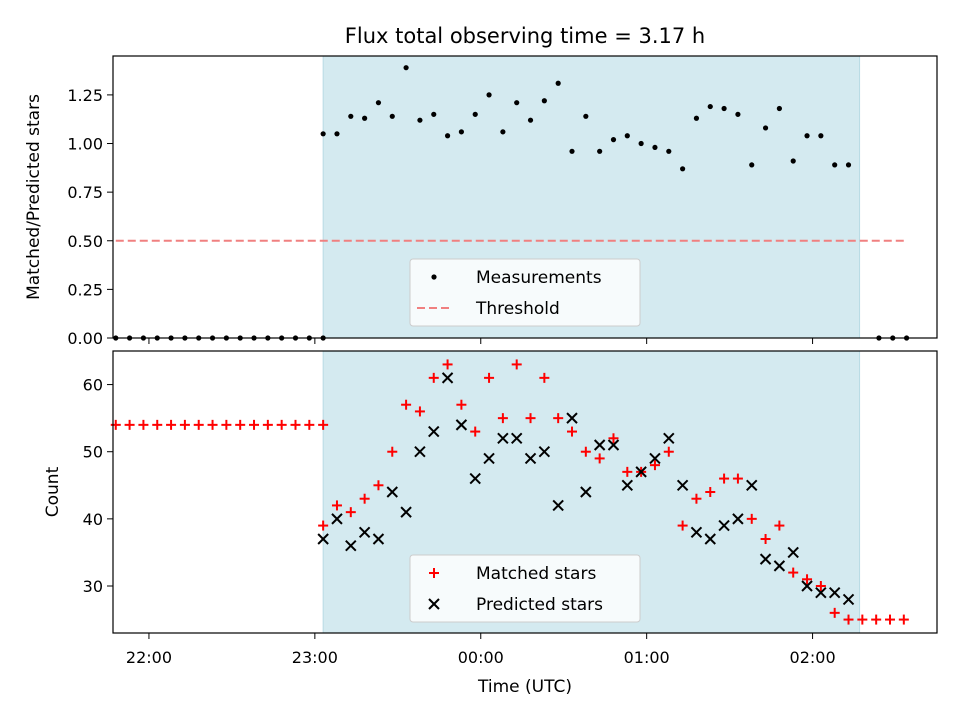  I want to click on y-tick-label: 0.75, so click(85, 192).